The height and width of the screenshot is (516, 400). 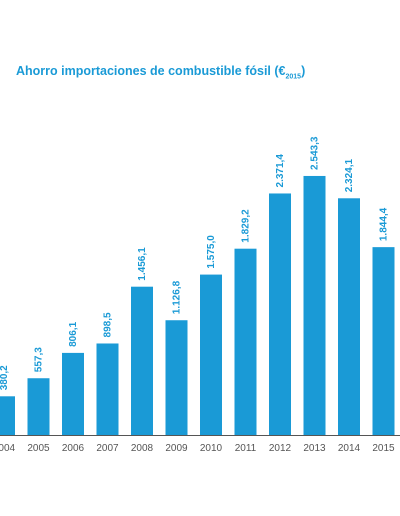 I want to click on x-tick-label-2009: 2009, so click(x=176, y=448).